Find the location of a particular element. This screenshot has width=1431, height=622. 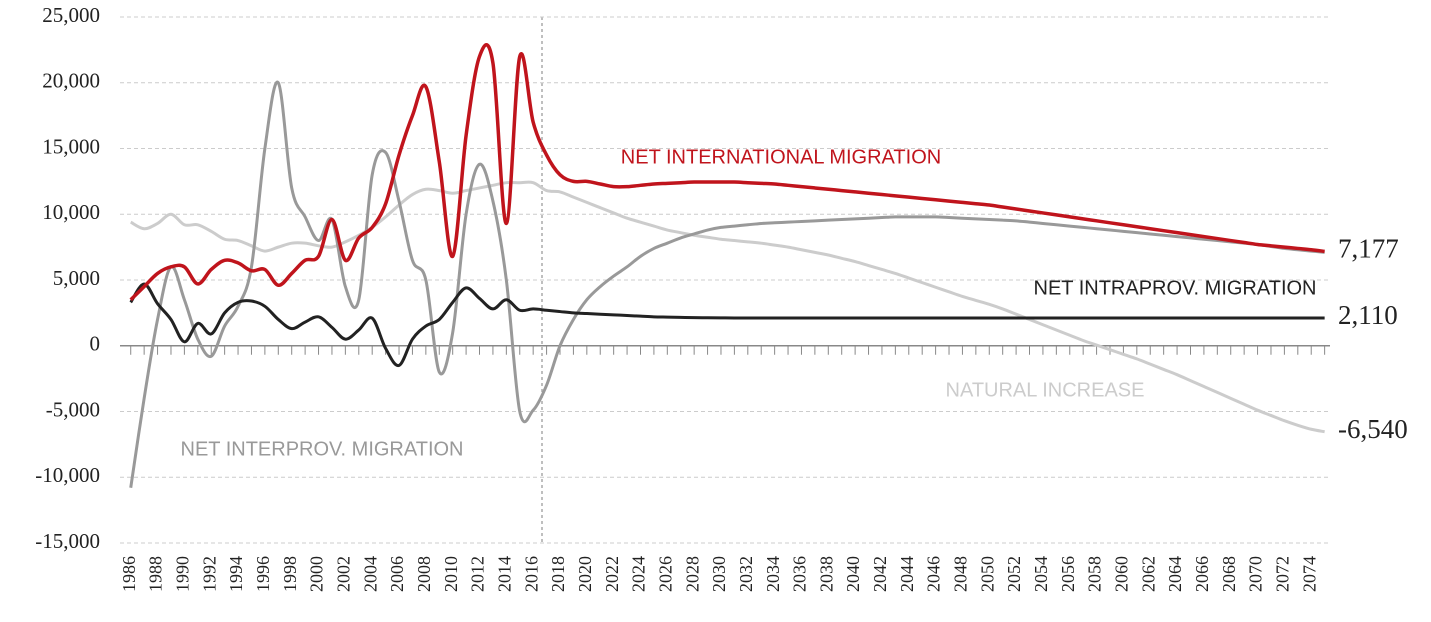

x-tick-label: 2016 is located at coordinates (531, 574).